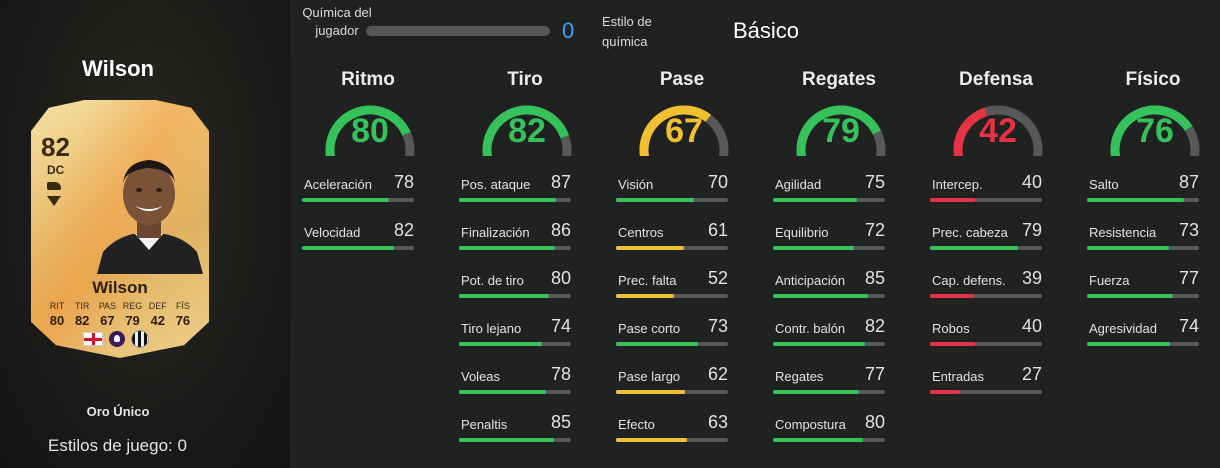  Describe the element at coordinates (55, 147) in the screenshot. I see `card-overall: 82` at that location.